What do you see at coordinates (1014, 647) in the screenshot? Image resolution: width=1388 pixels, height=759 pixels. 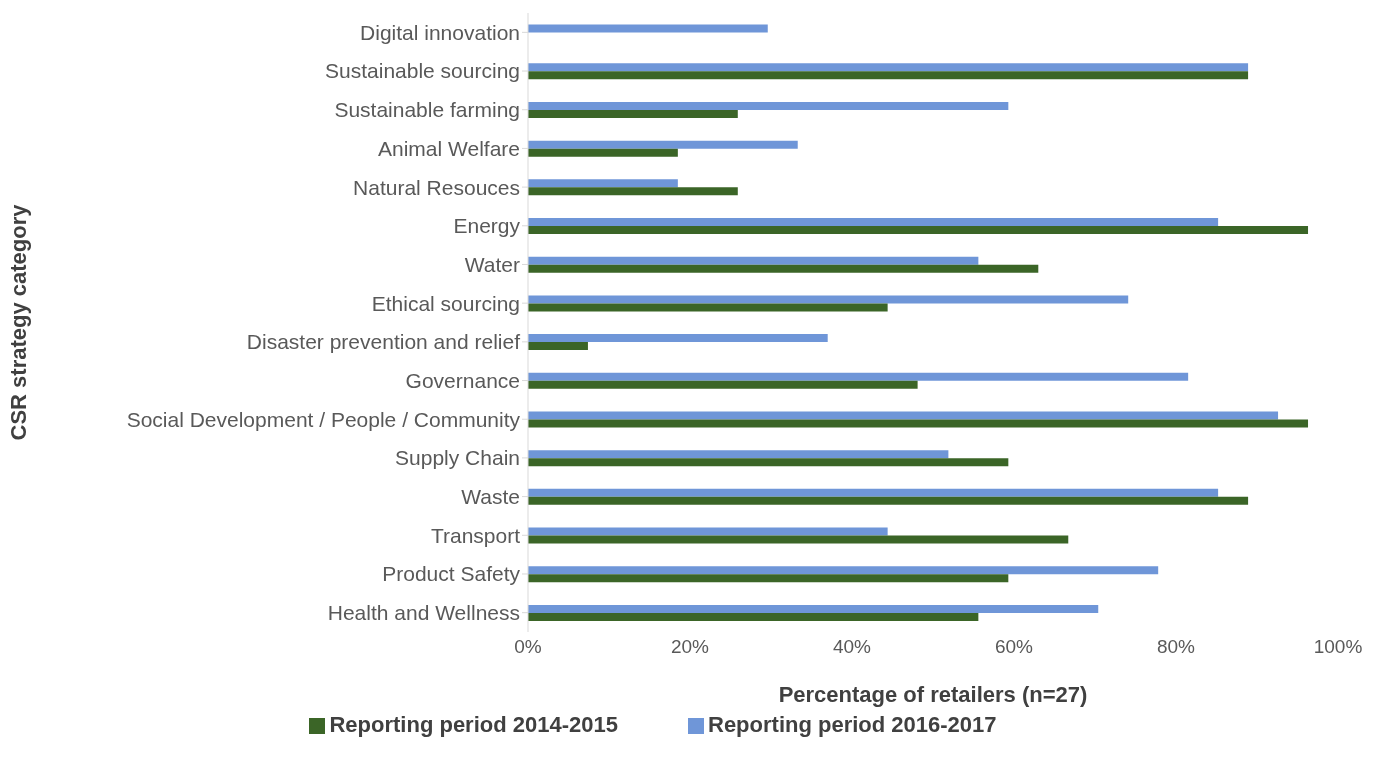 I see `x-tick-label: 60%` at bounding box center [1014, 647].